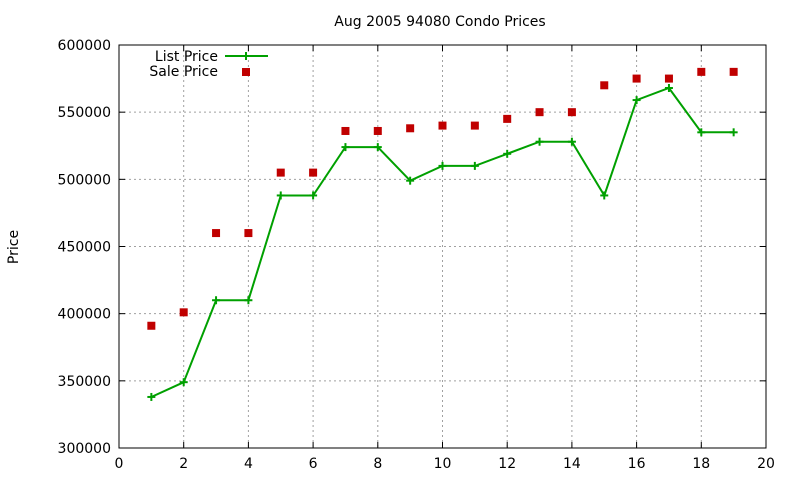 This screenshot has width=800, height=480. What do you see at coordinates (14, 247) in the screenshot?
I see `y-axis-label: Price` at bounding box center [14, 247].